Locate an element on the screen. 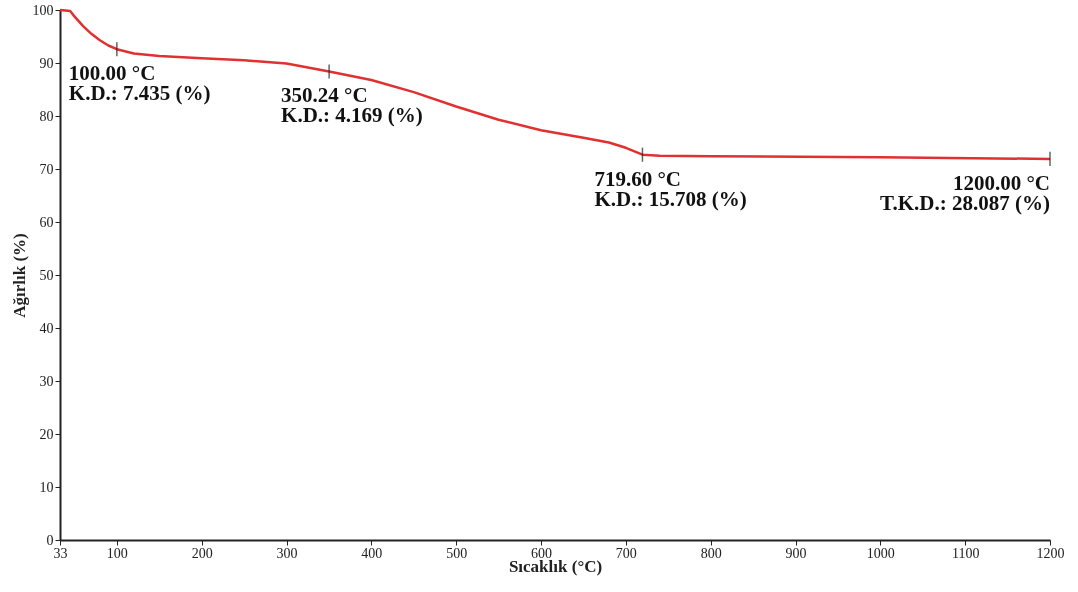 The image size is (1078, 592). x-tick-label: 1000 is located at coordinates (880, 553).